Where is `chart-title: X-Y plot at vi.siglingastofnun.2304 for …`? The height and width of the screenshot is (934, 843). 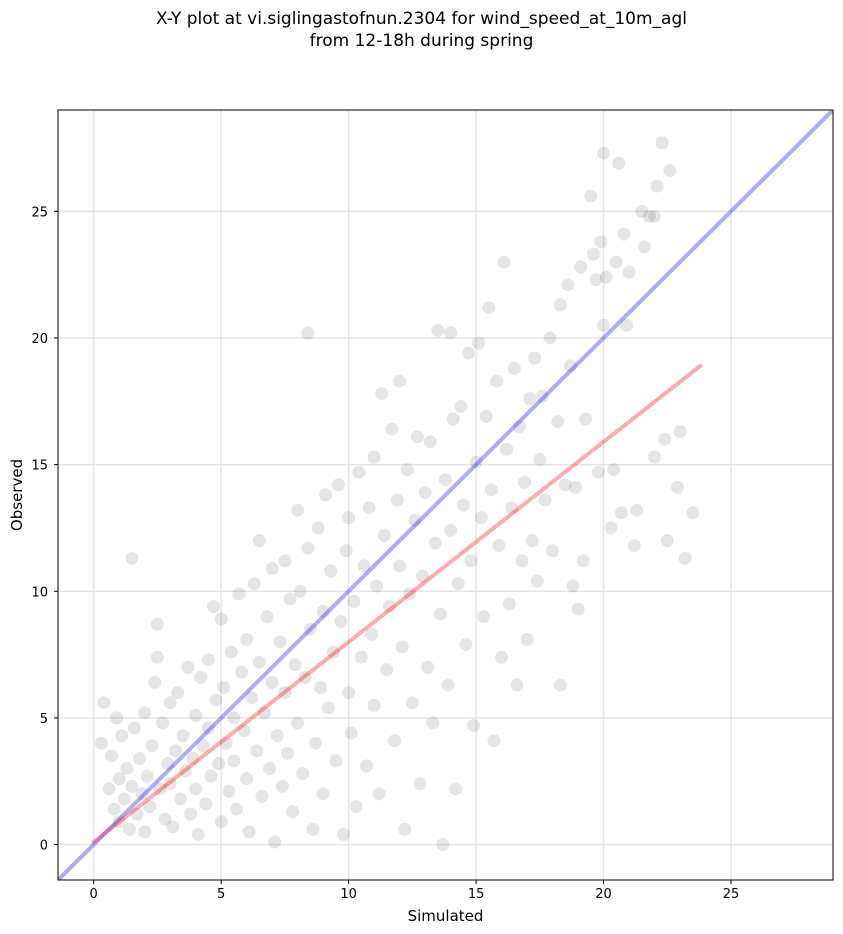 chart-title: X-Y plot at vi.siglingastofnun.2304 for … is located at coordinates (421, 30).